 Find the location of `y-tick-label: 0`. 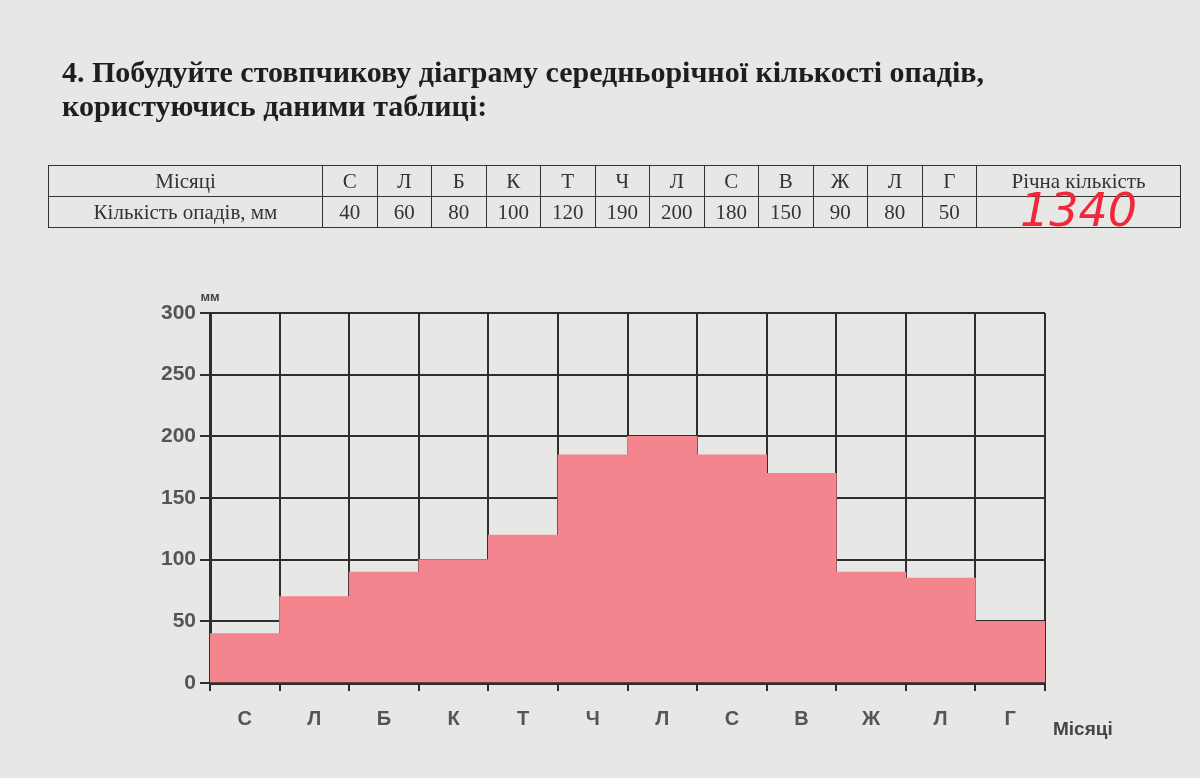

y-tick-label: 0 is located at coordinates (190, 681).